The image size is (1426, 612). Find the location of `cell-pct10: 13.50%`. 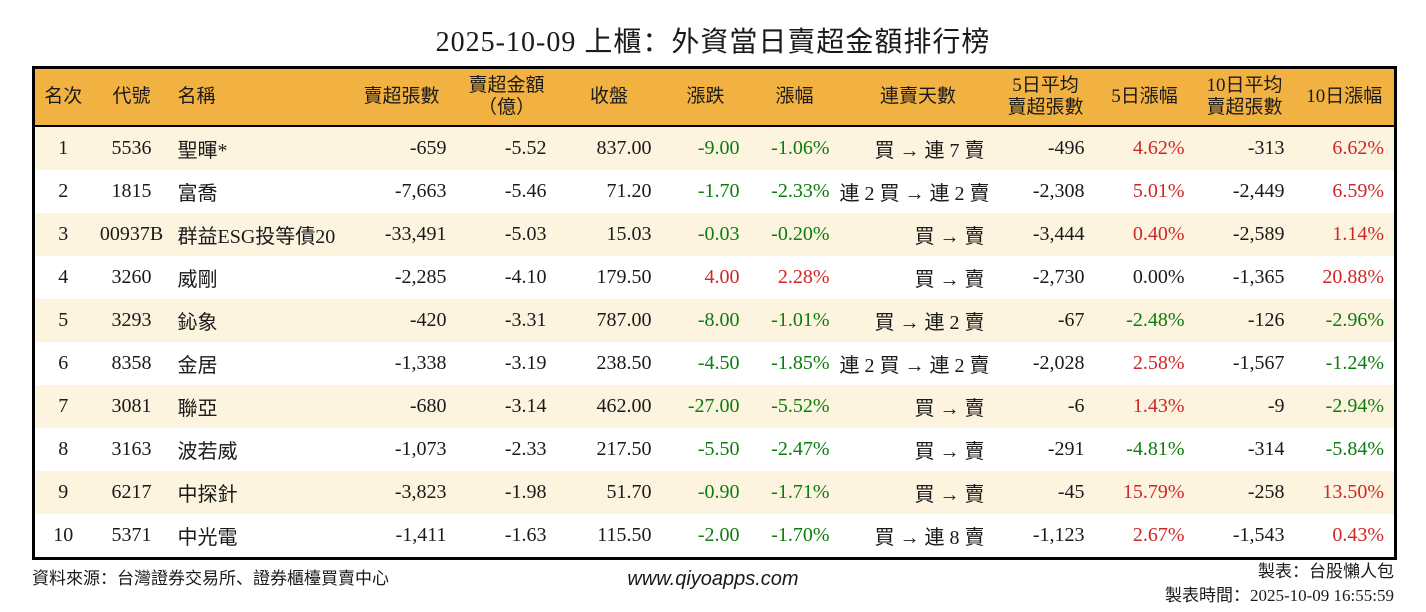

cell-pct10: 13.50% is located at coordinates (1353, 492).